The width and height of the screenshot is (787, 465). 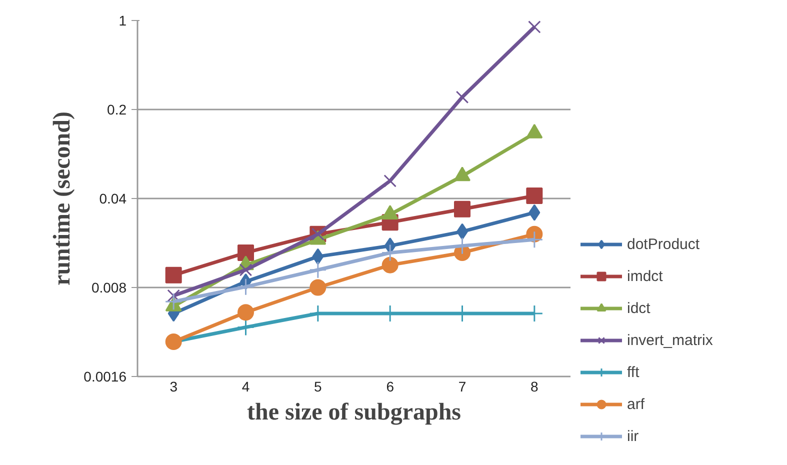 What do you see at coordinates (105, 376) in the screenshot?
I see `y-tick-label: 0.0016` at bounding box center [105, 376].